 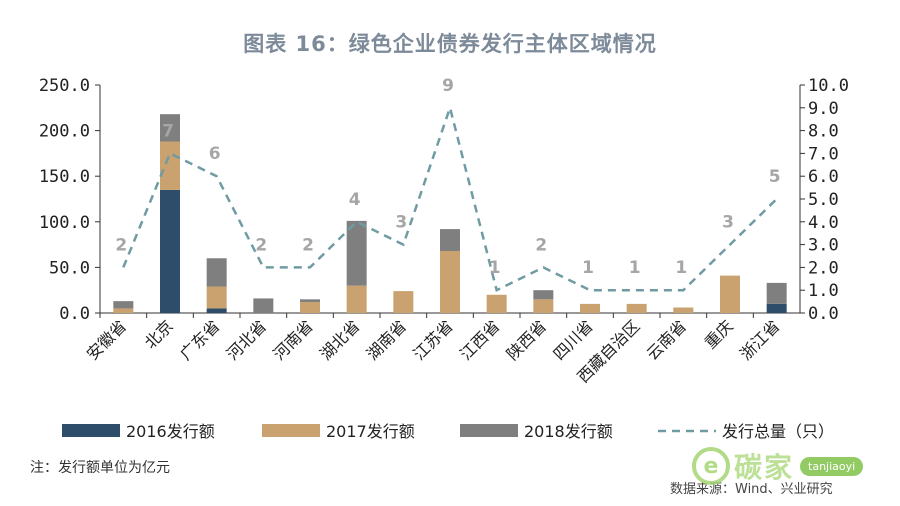 What do you see at coordinates (775, 177) in the screenshot?
I see `data-label: 5` at bounding box center [775, 177].